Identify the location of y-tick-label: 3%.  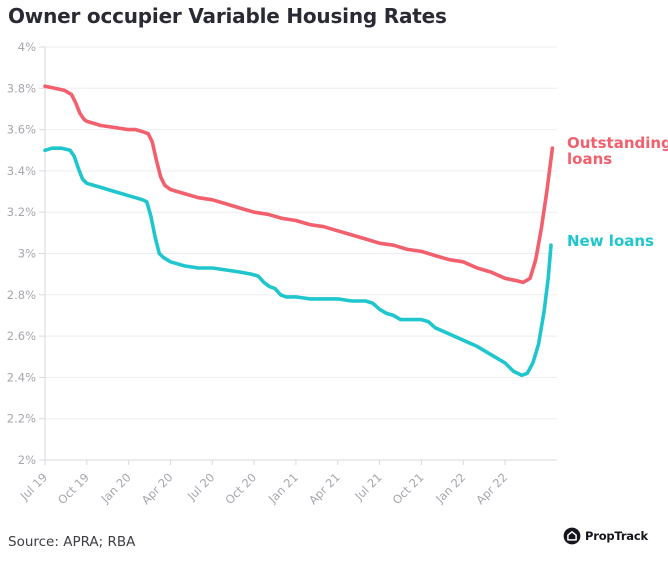
(27, 254).